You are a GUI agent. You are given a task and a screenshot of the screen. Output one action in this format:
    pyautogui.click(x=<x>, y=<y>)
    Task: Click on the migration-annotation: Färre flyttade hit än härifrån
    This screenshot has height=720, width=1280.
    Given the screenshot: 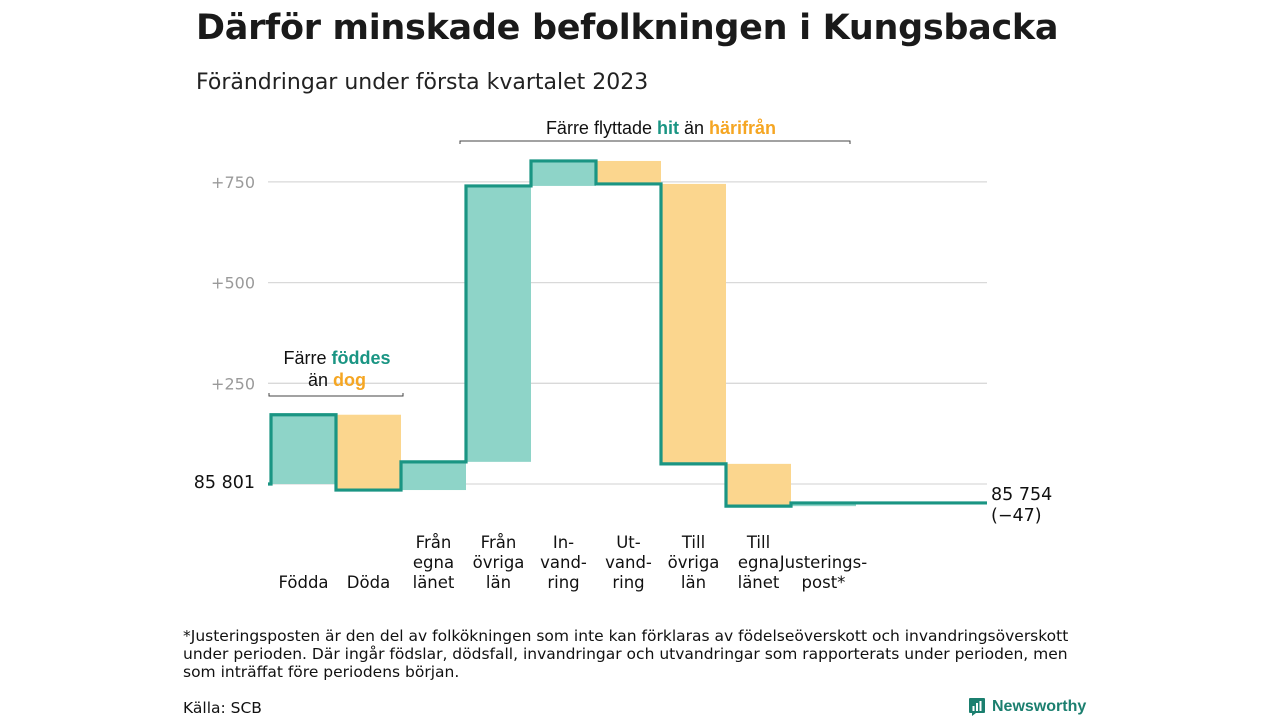 What is the action you would take?
    pyautogui.click(x=661, y=128)
    